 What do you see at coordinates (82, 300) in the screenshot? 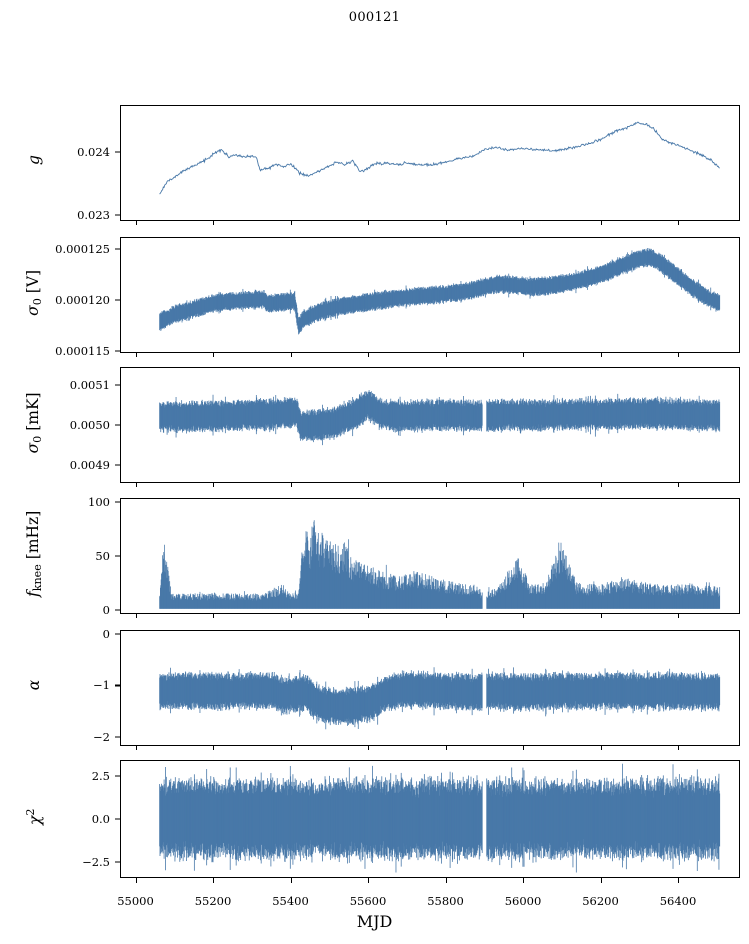
I see `y-tick-label-sigma0-volts: 0.000120` at bounding box center [82, 300].